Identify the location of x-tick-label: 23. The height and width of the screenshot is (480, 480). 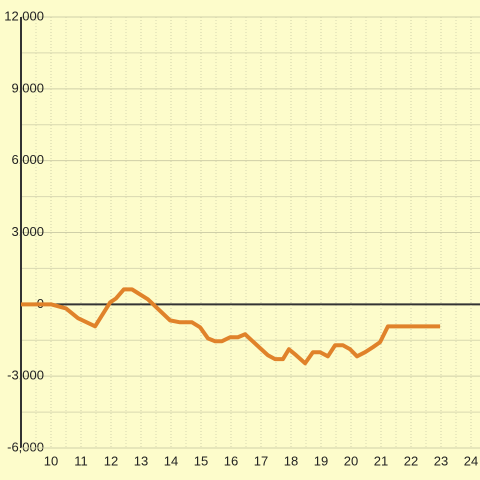
(441, 460).